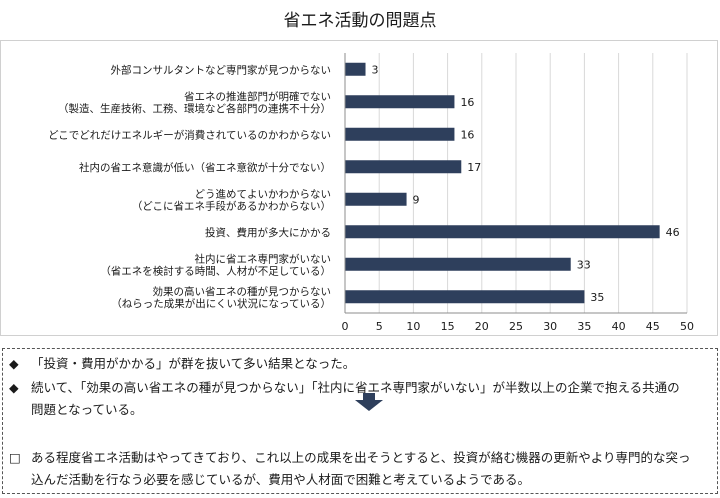  I want to click on category-label: どこでどれだけエネルギーが消費されているのかわからない, so click(189, 134).